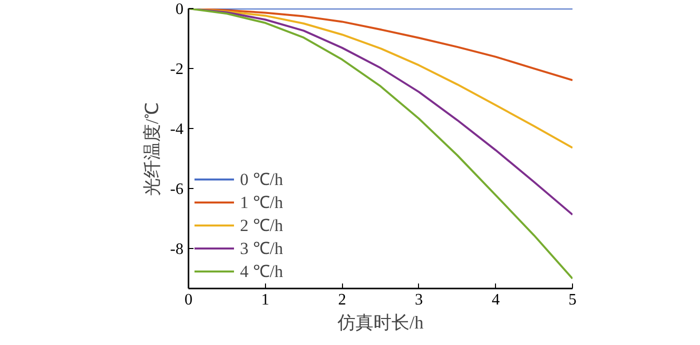 Image resolution: width=700 pixels, height=345 pixels. What do you see at coordinates (177, 189) in the screenshot?
I see `y-tick-label: -6` at bounding box center [177, 189].